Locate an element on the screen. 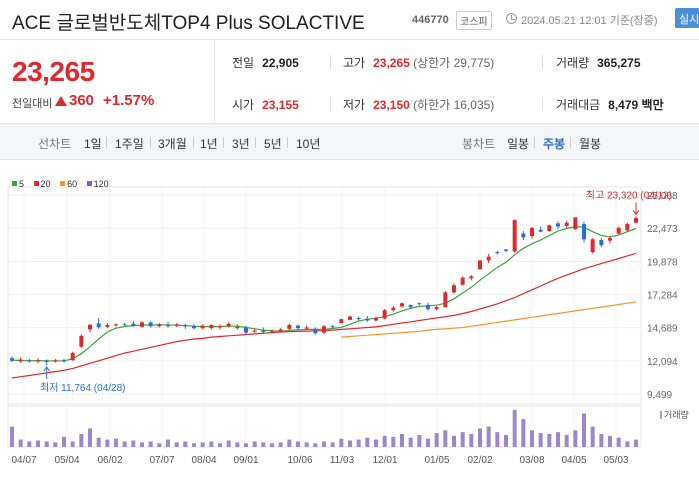  period-3m: 3개월 is located at coordinates (172, 144).